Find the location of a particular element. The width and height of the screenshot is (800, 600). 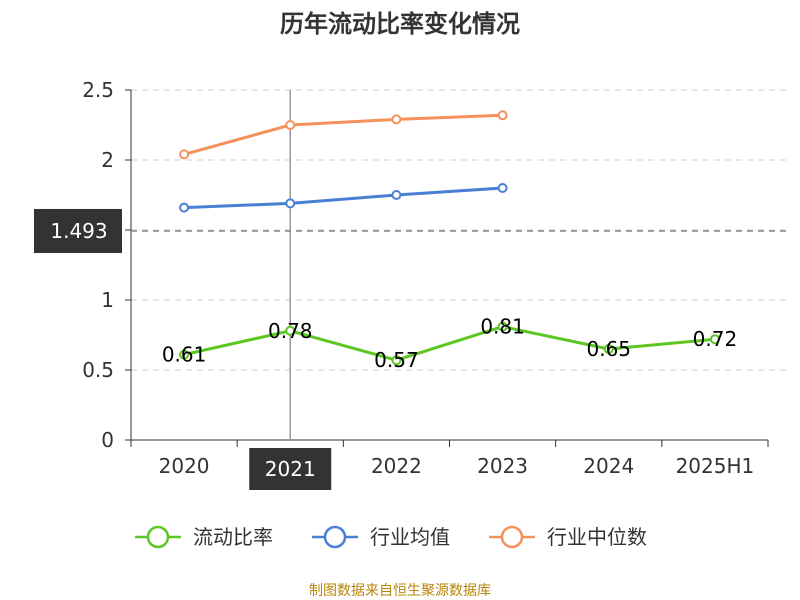

x-tick-label: 2020 is located at coordinates (184, 466).